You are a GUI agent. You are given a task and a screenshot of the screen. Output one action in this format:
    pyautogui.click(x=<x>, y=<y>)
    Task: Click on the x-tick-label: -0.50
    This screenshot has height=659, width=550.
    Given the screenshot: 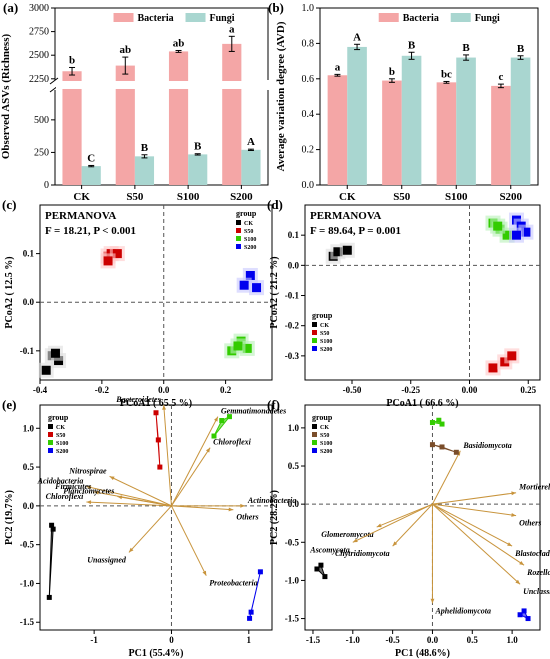 What is the action you would take?
    pyautogui.click(x=352, y=390)
    